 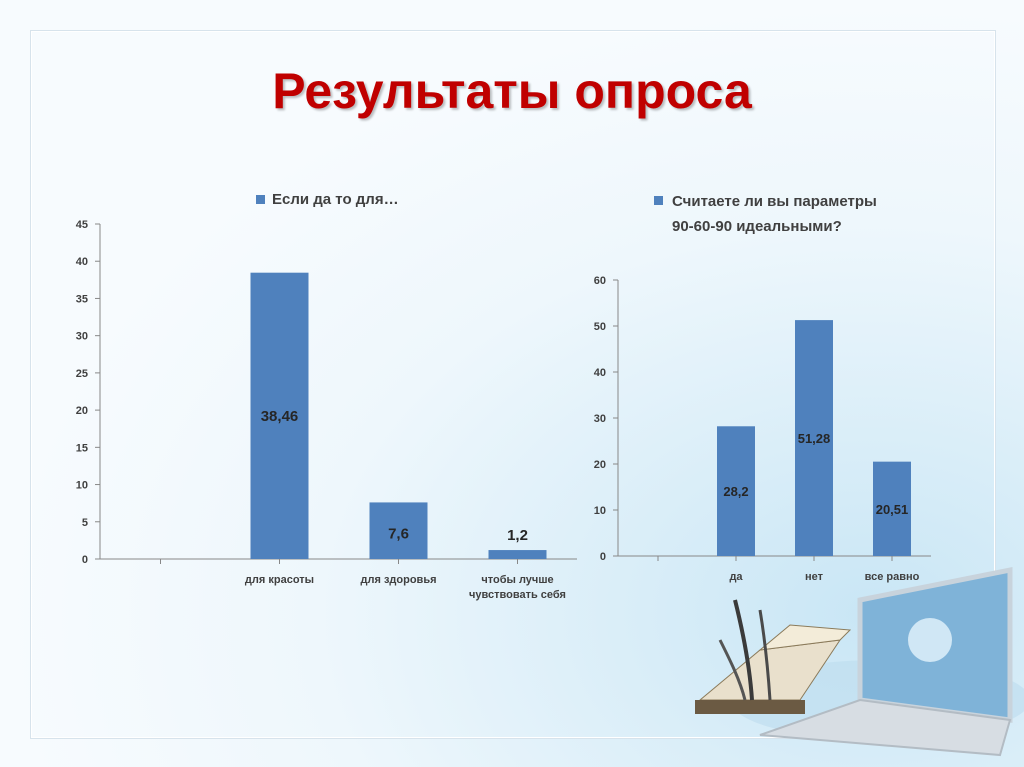 I want to click on y-tick-label: 50, so click(x=600, y=327).